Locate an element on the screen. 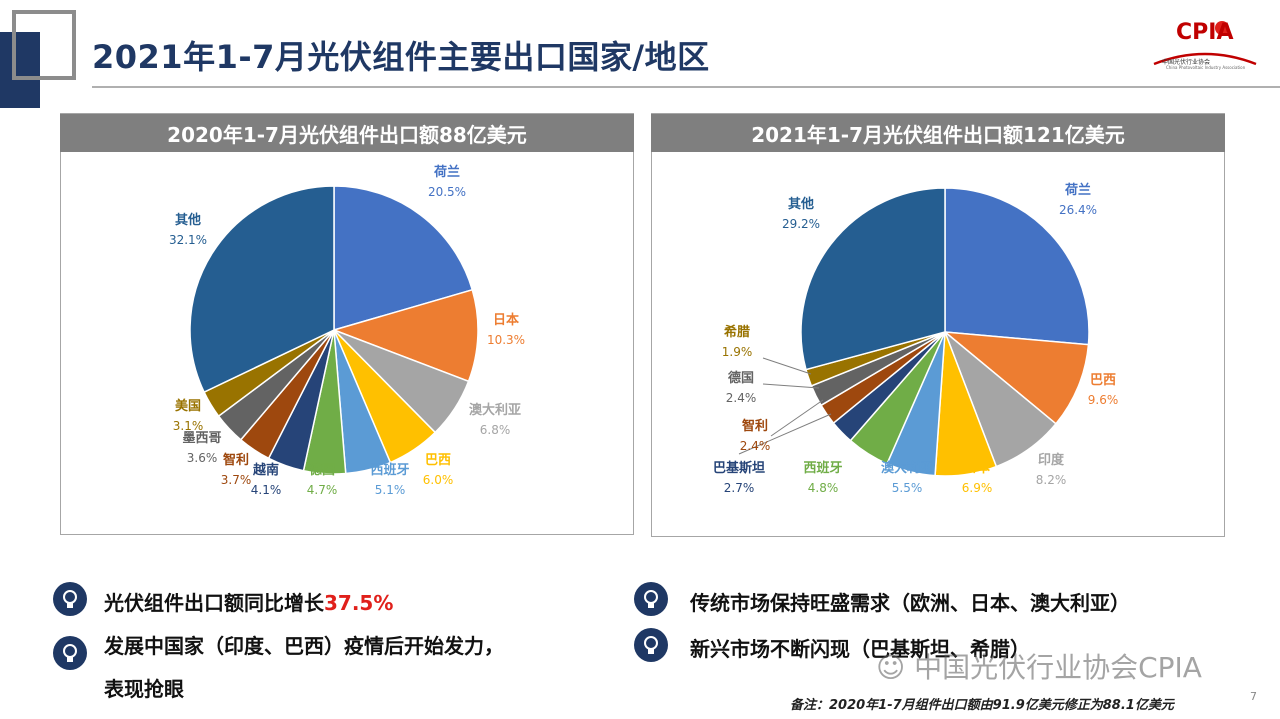 The image size is (1280, 719). cpia-logo is located at coordinates (1205, 44).